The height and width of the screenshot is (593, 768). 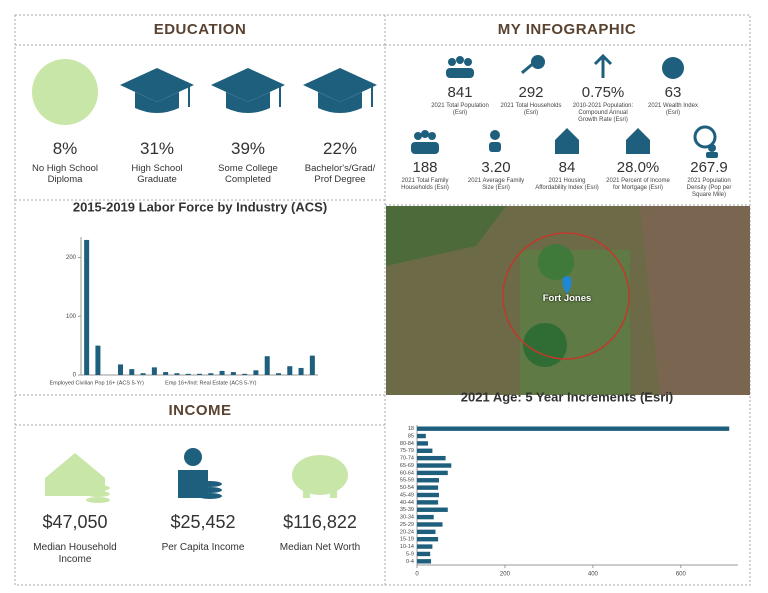 What do you see at coordinates (75, 376) in the screenshot?
I see `y-tick-label: 0` at bounding box center [75, 376].